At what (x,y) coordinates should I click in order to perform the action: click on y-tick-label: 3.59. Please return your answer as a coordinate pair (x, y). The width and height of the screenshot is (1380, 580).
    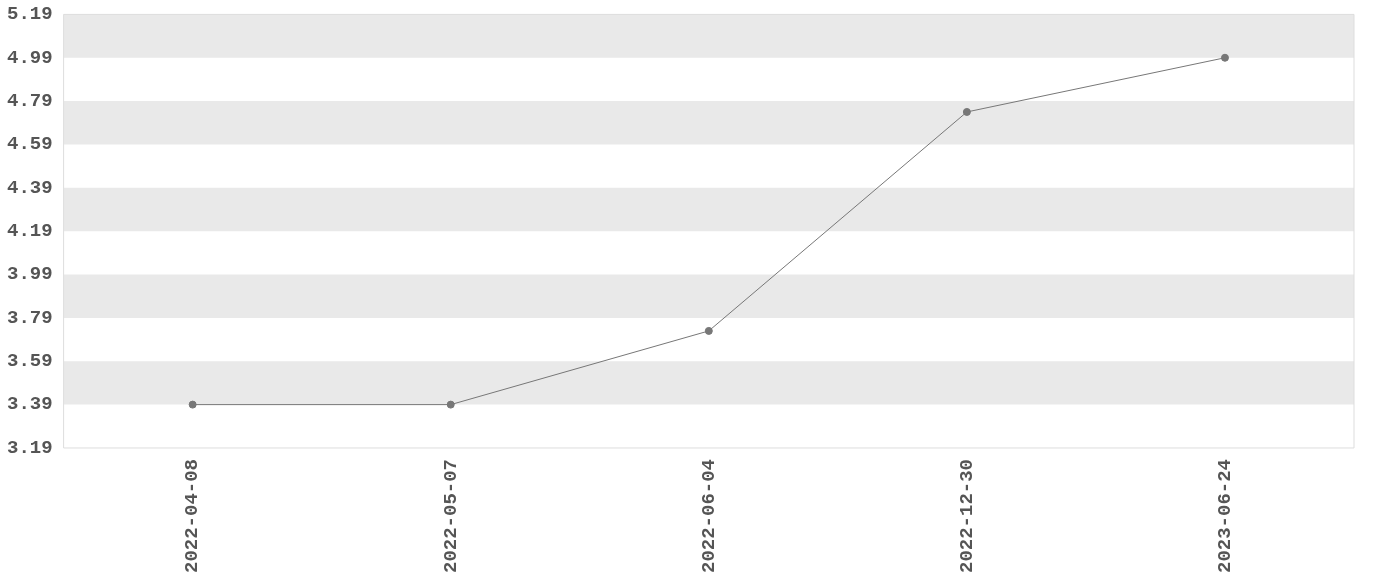
    Looking at the image, I should click on (30, 361).